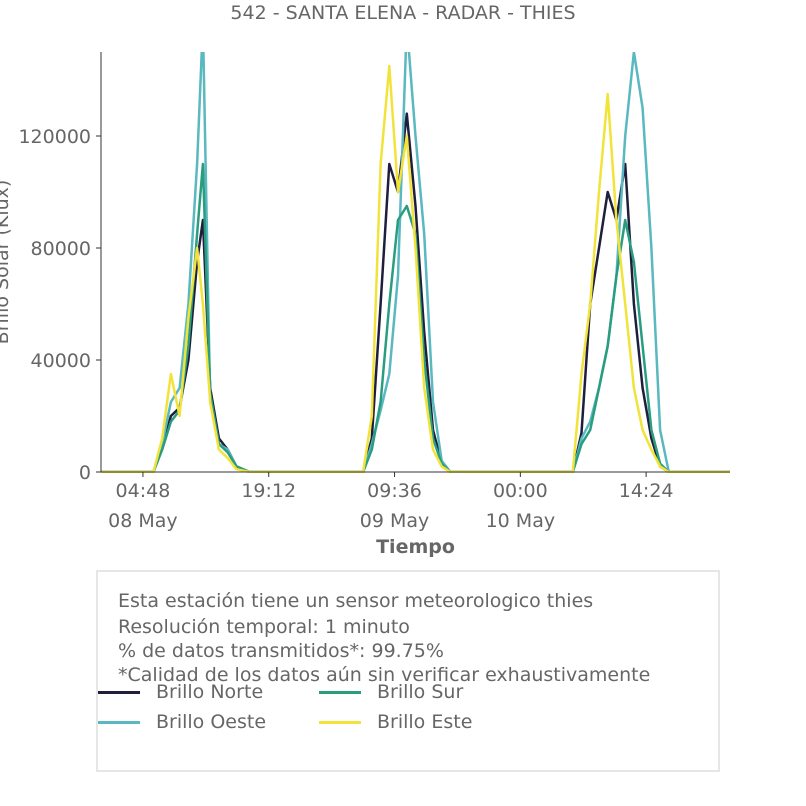 Image resolution: width=806 pixels, height=806 pixels. I want to click on legend-label-norte: Brillo Norte, so click(210, 692).